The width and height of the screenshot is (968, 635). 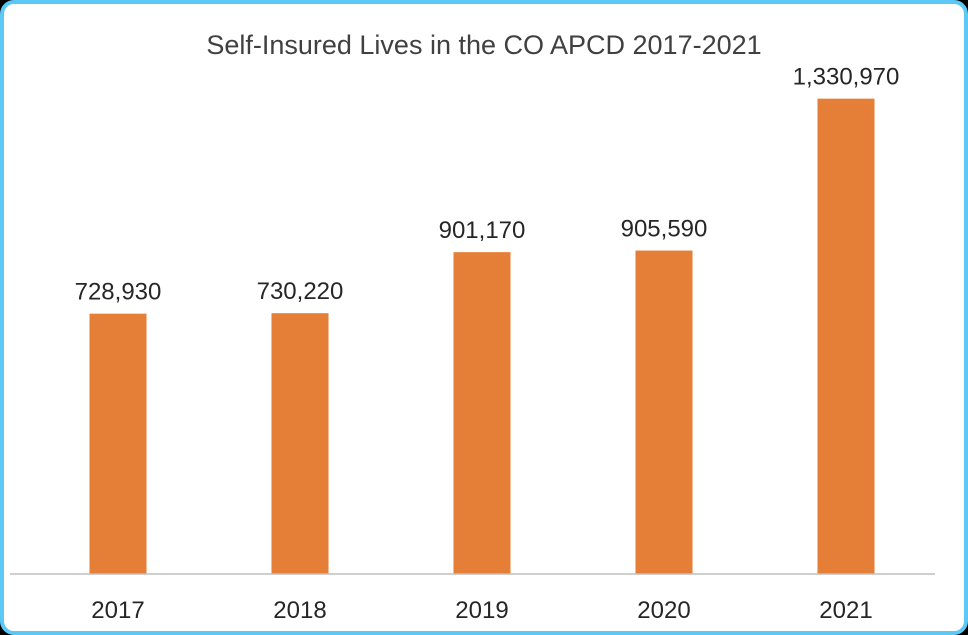 What do you see at coordinates (664, 229) in the screenshot?
I see `data-label-2020: 905,590` at bounding box center [664, 229].